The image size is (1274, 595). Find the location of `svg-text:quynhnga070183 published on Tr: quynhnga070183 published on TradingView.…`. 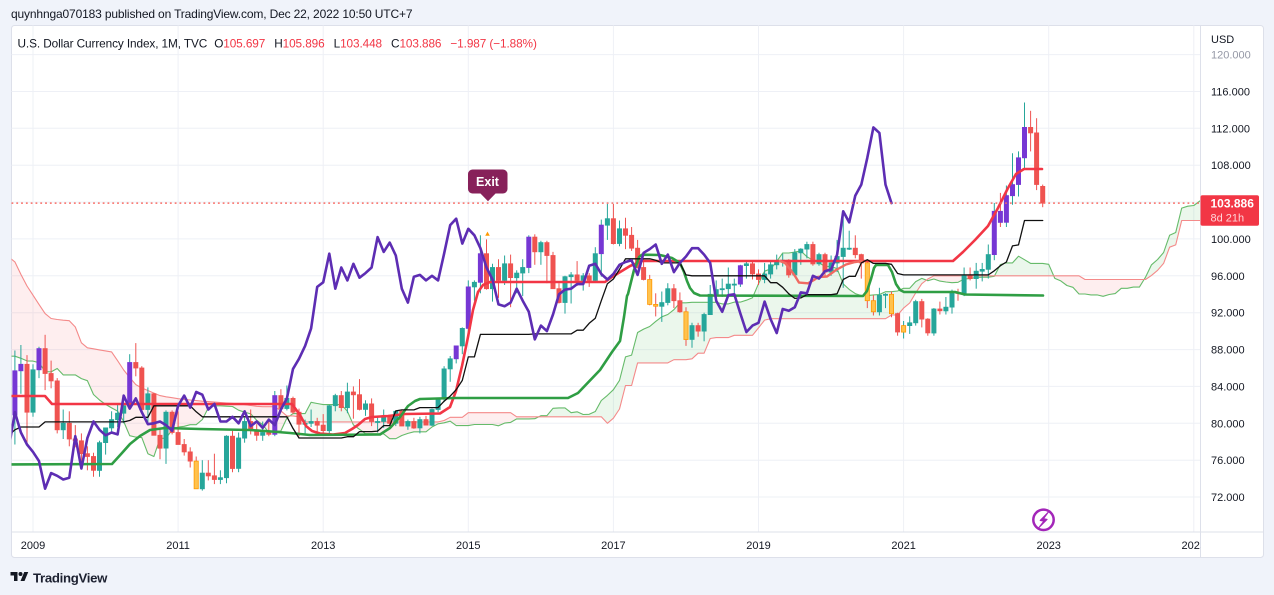

svg-text:quynhnga070183 published on Tr: quynhnga070183 published on TradingView.… is located at coordinates (212, 14).